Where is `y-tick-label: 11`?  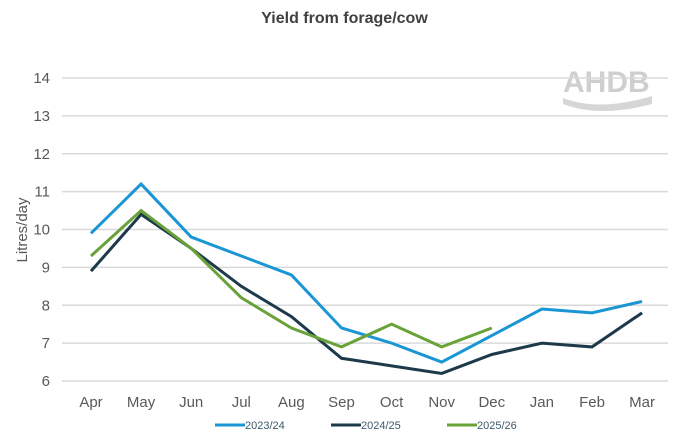 y-tick-label: 11 is located at coordinates (42, 192).